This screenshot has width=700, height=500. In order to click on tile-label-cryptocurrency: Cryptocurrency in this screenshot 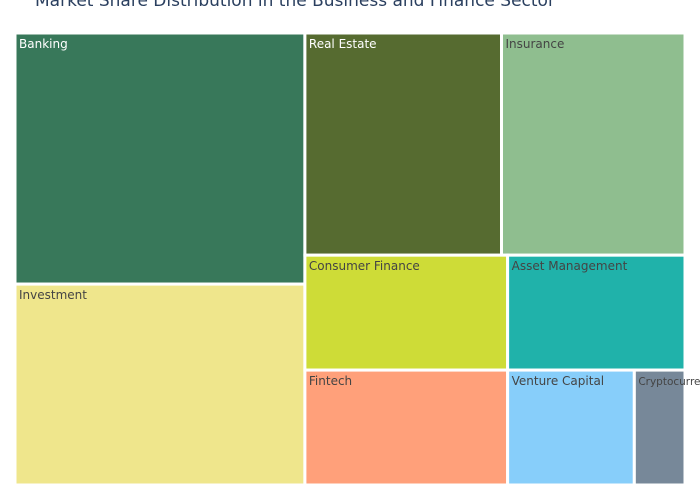, I will do `click(669, 382)`.